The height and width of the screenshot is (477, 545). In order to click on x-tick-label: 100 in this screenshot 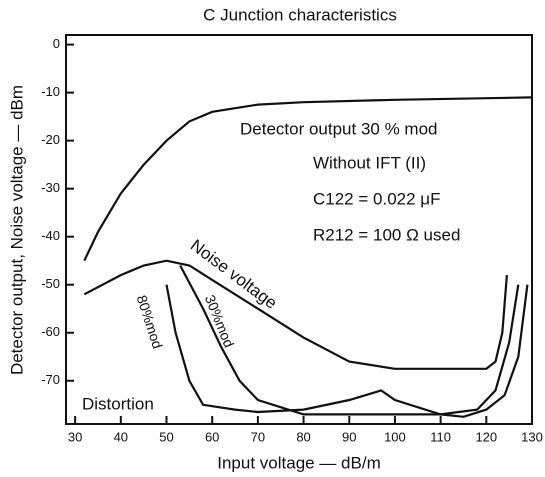, I will do `click(395, 436)`.